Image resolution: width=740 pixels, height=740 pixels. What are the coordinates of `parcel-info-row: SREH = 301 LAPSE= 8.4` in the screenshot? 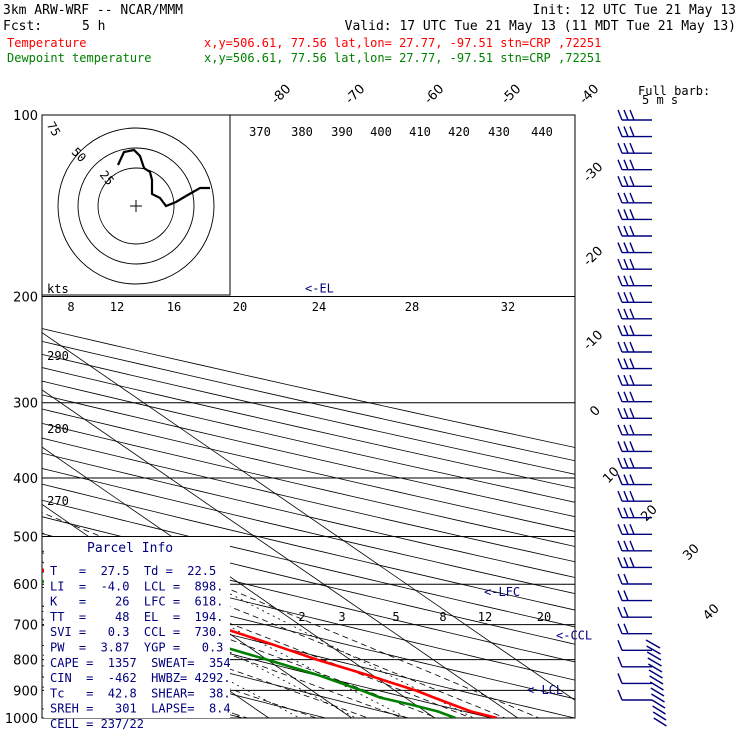 It's located at (140, 709).